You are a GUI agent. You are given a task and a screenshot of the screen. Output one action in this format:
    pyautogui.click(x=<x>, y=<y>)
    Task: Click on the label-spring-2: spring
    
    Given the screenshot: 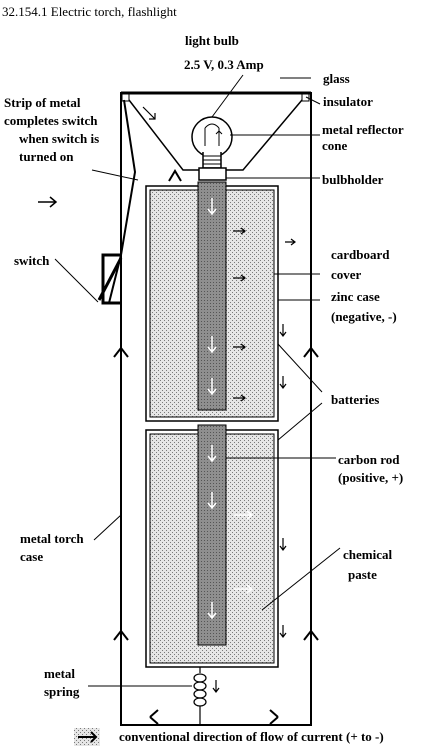 What is the action you would take?
    pyautogui.click(x=62, y=691)
    